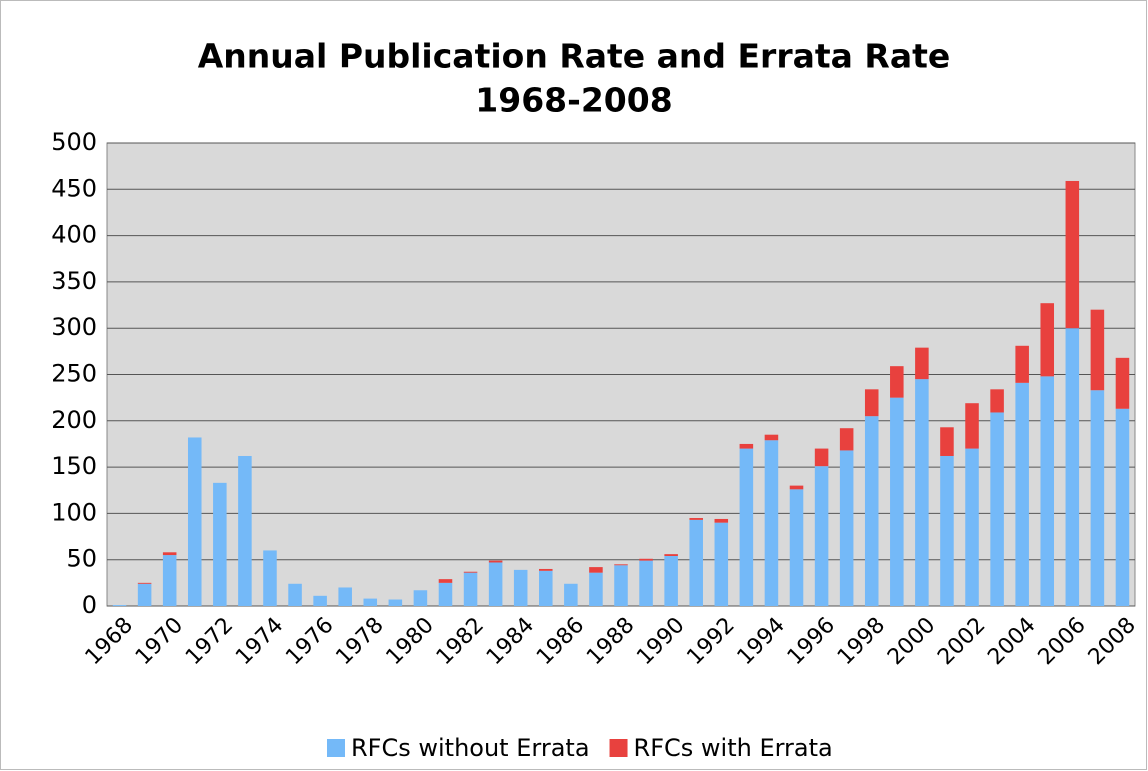 The width and height of the screenshot is (1148, 771). Describe the element at coordinates (74, 420) in the screenshot. I see `y-tick-label: 200` at that location.